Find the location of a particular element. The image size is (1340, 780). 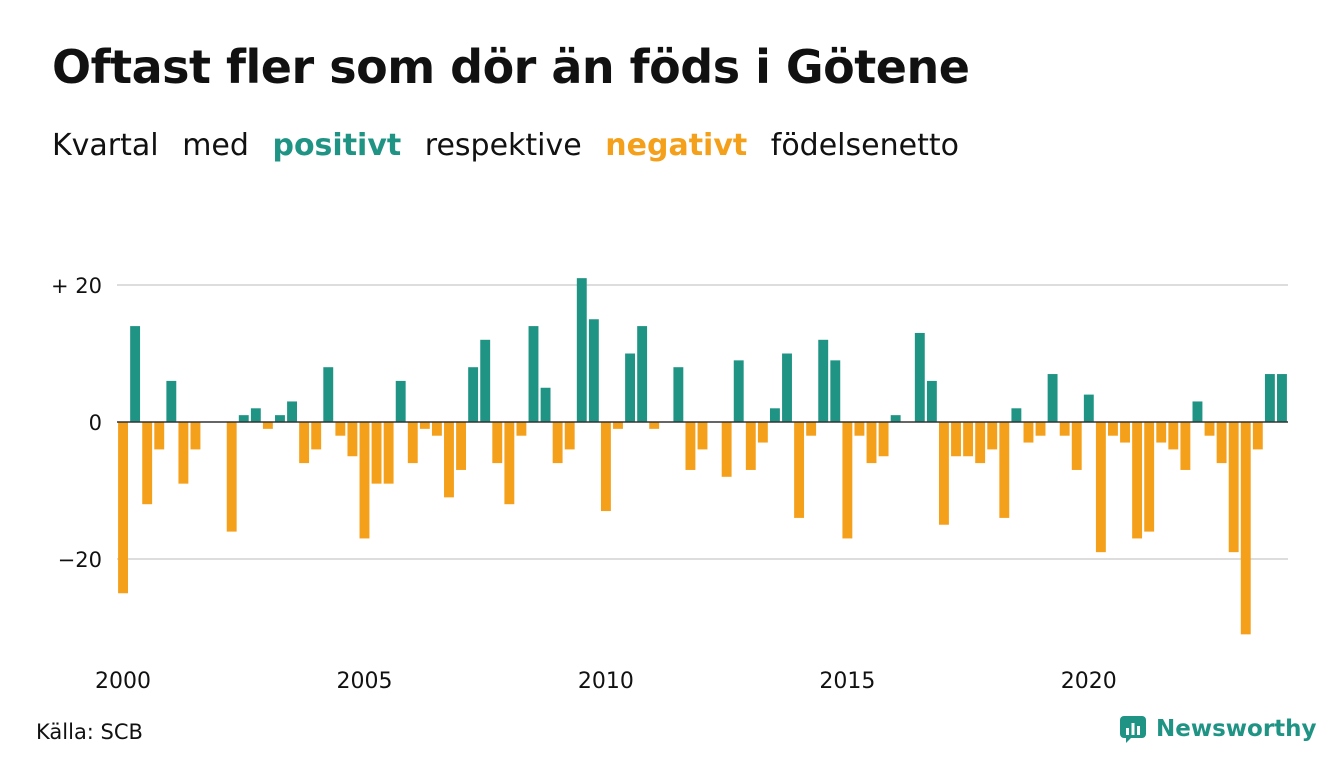

source-note: Källa: SCB is located at coordinates (89, 732).